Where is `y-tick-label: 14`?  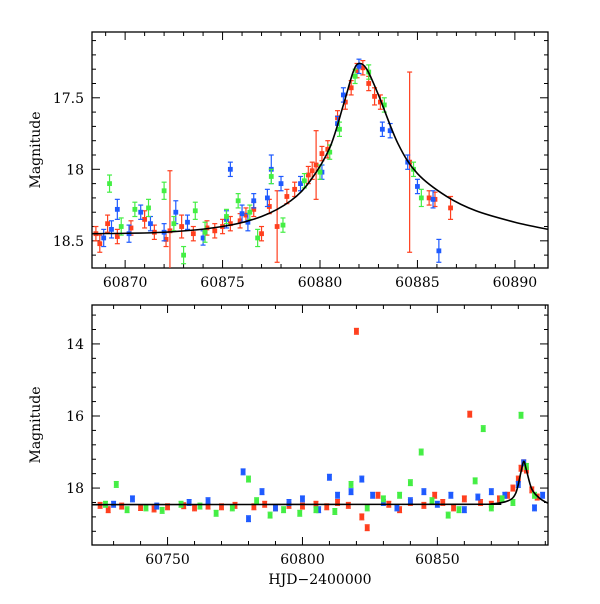
y-tick-label: 14 is located at coordinates (75, 345).